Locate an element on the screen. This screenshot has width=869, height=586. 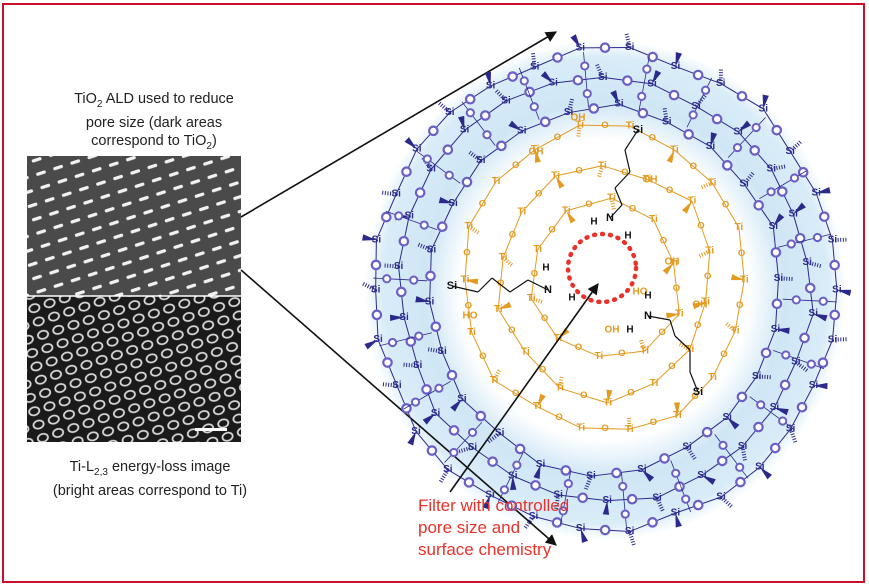
nitrogen-atom: N is located at coordinates (610, 218).